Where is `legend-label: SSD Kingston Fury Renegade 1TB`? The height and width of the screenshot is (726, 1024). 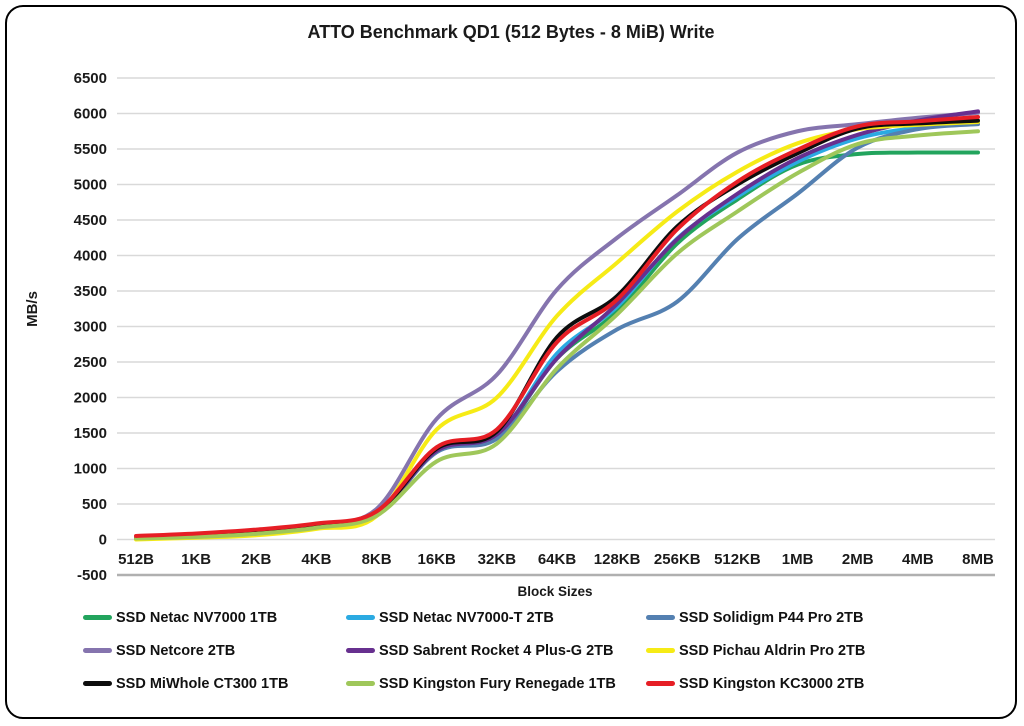
legend-label: SSD Kingston Fury Renegade 1TB is located at coordinates (497, 683).